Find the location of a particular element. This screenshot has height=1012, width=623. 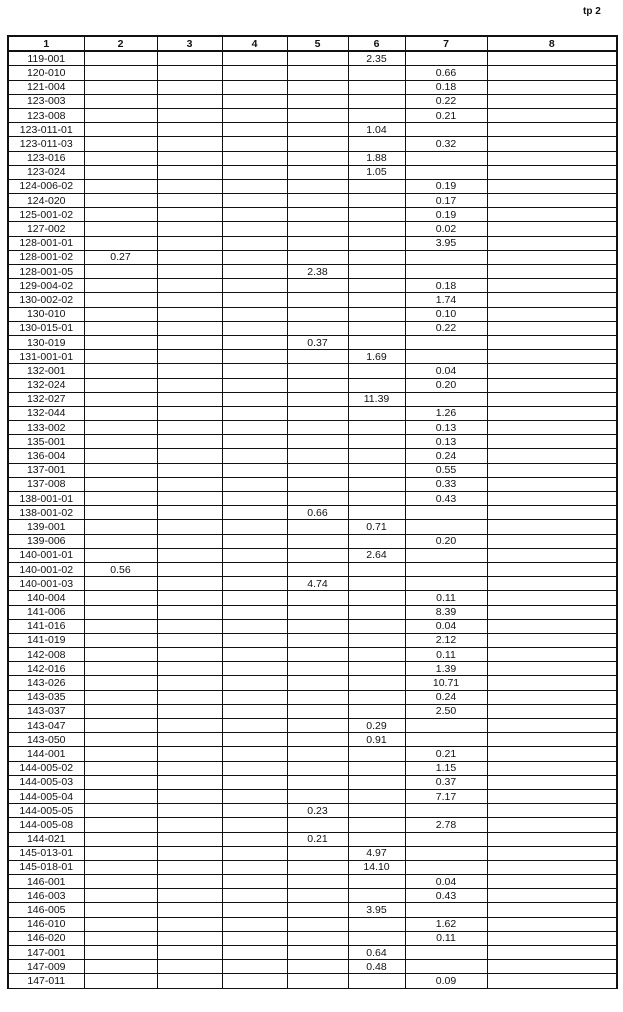

row-id-cell: 123-003 is located at coordinates (46, 101).